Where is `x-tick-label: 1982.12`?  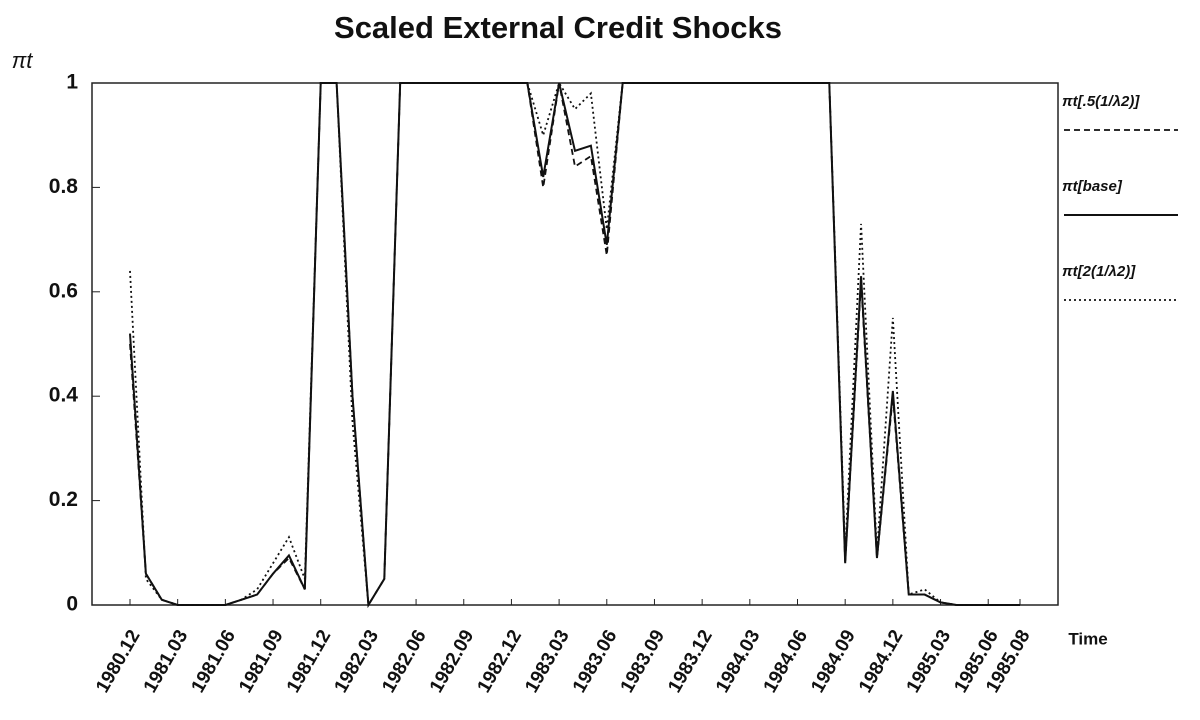 x-tick-label: 1982.12 is located at coordinates (500, 662).